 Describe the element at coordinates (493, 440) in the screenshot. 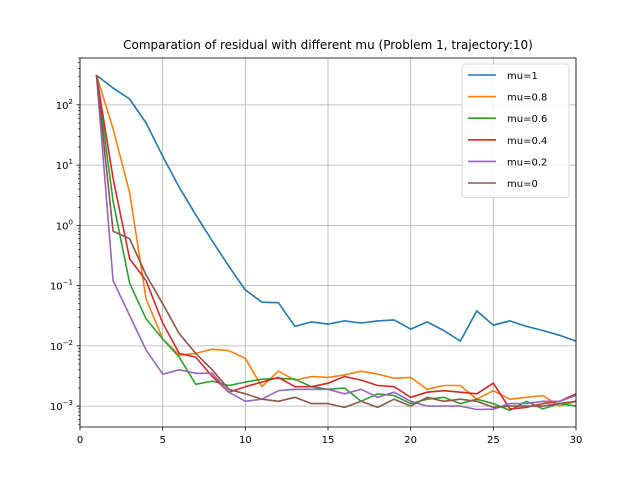

I see `x-tick-label: 25` at that location.